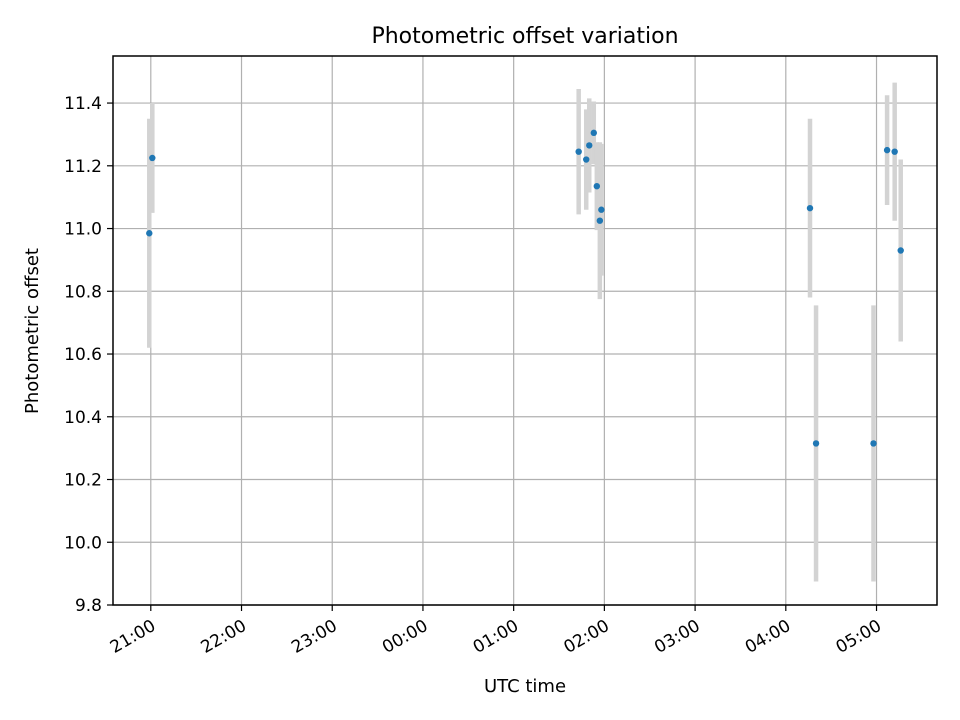  Describe the element at coordinates (83, 104) in the screenshot. I see `y-tick-label: 11.4` at that location.